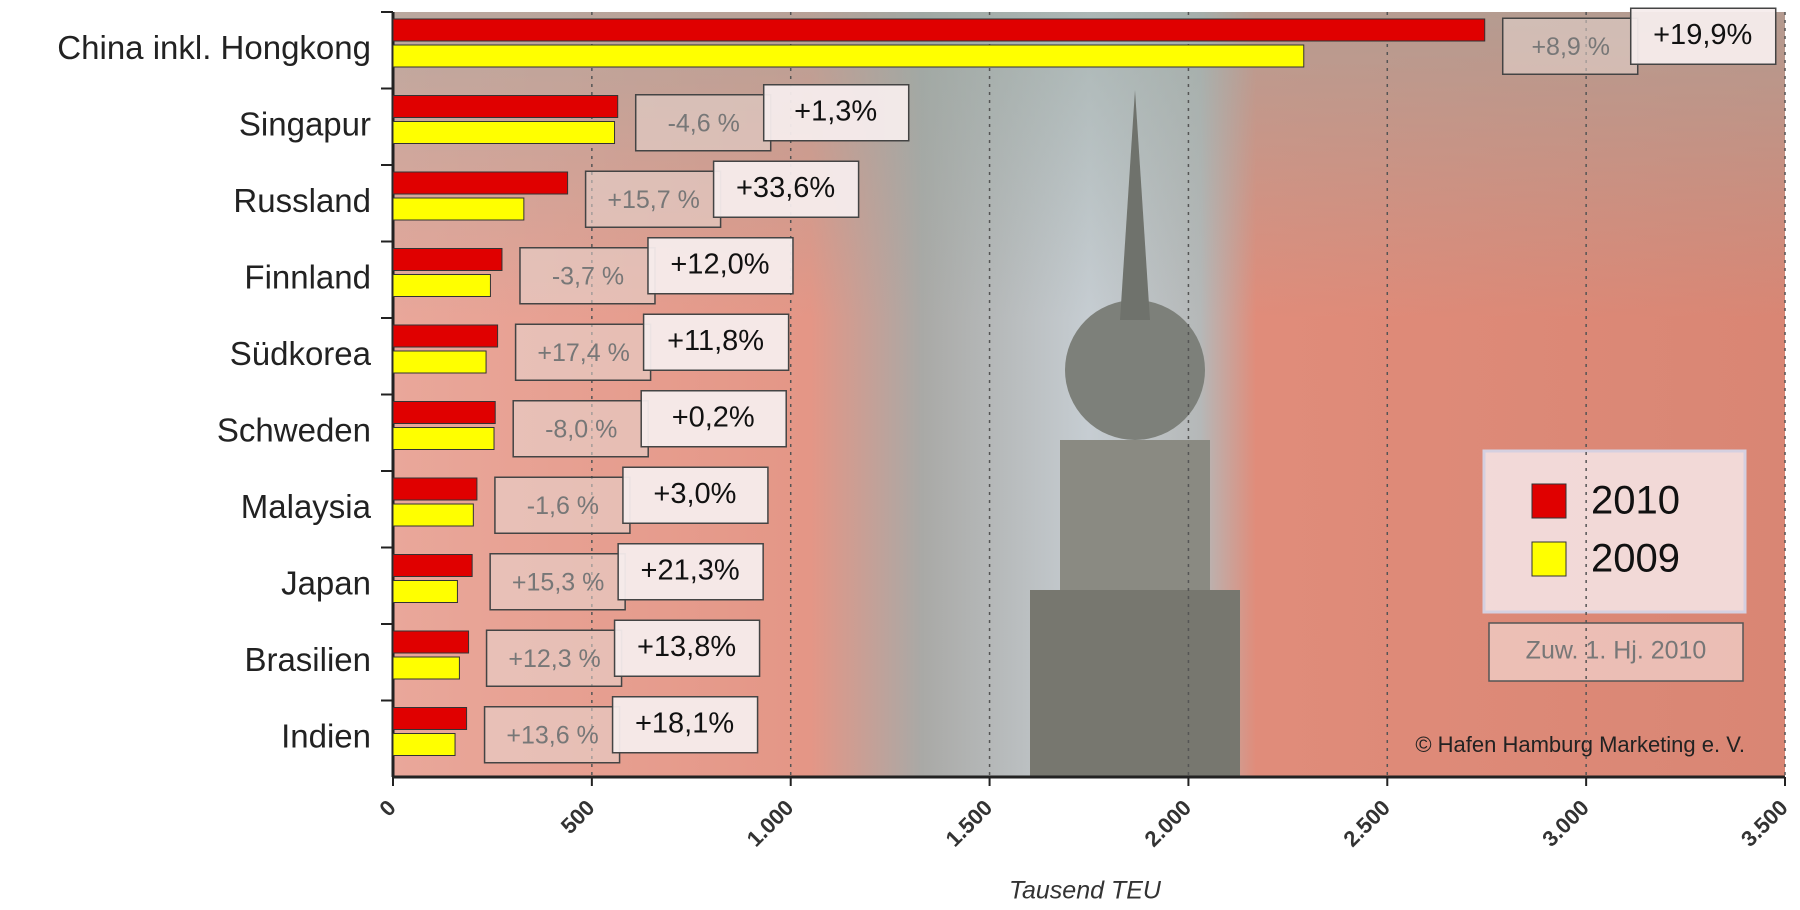  Describe the element at coordinates (214, 47) in the screenshot. I see `y-tick-label: China inkl. Hongkong` at that location.